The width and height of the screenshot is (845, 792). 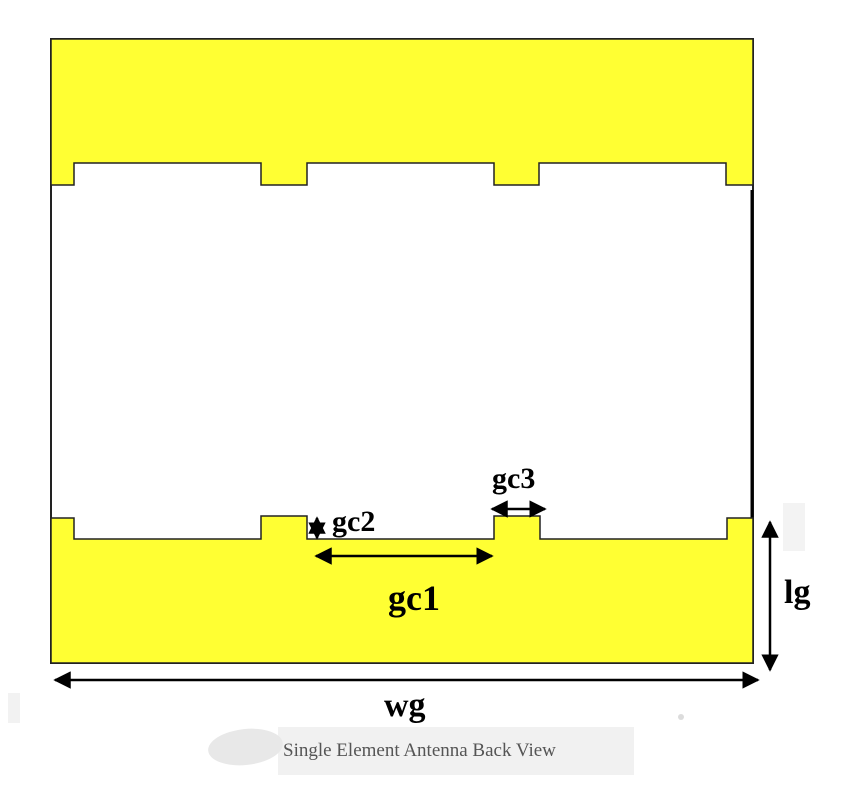 What do you see at coordinates (797, 592) in the screenshot?
I see `lg-label: lg` at bounding box center [797, 592].